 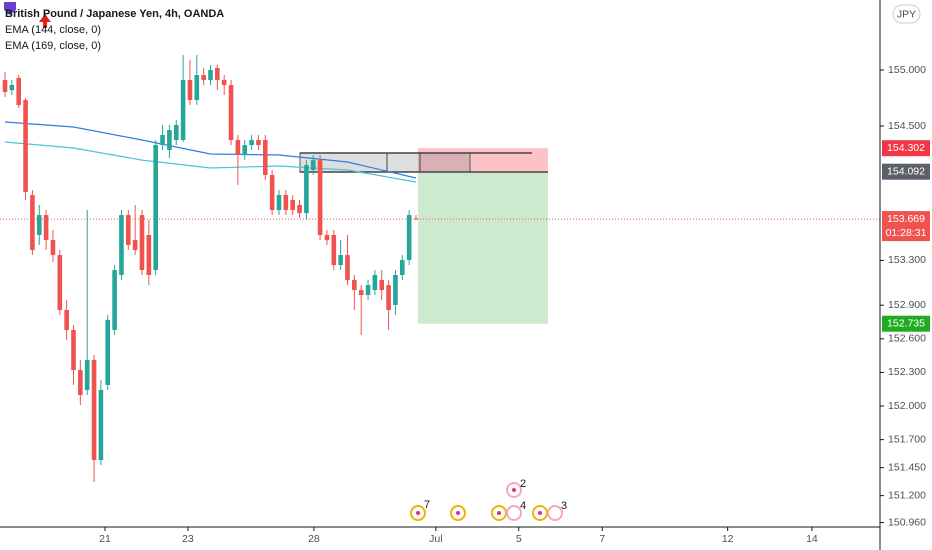 What do you see at coordinates (45, 21) in the screenshot?
I see `arrow-icon` at bounding box center [45, 21].